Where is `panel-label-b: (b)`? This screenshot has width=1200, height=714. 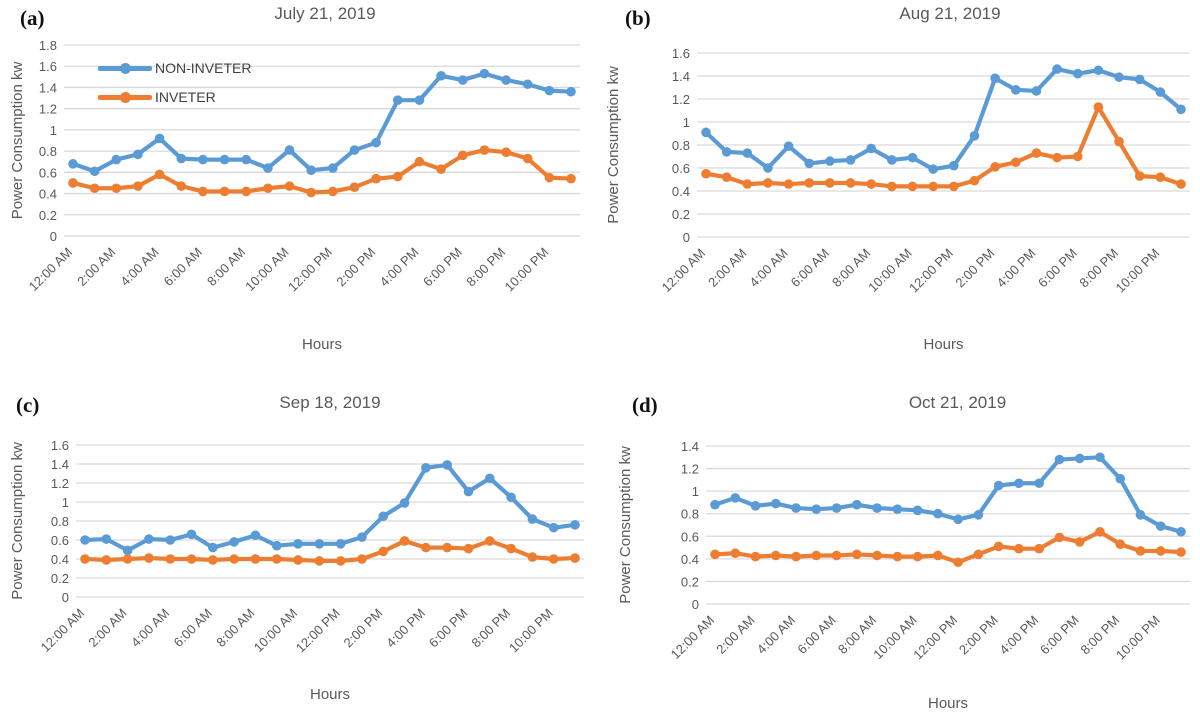 panel-label-b: (b) is located at coordinates (638, 18).